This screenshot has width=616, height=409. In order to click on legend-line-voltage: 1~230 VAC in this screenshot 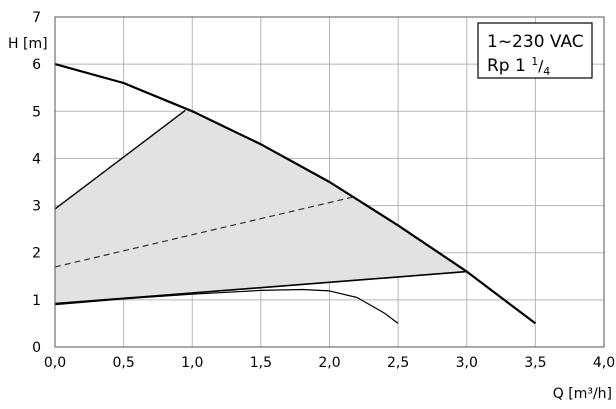, I will do `click(535, 42)`.